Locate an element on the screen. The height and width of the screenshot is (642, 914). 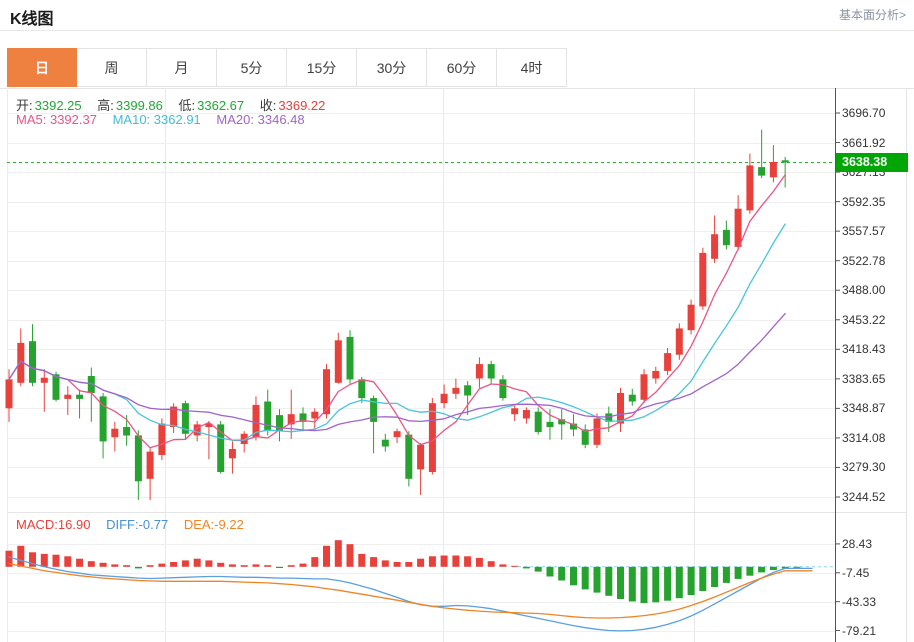
high-value: 3399.86 is located at coordinates (139, 105).